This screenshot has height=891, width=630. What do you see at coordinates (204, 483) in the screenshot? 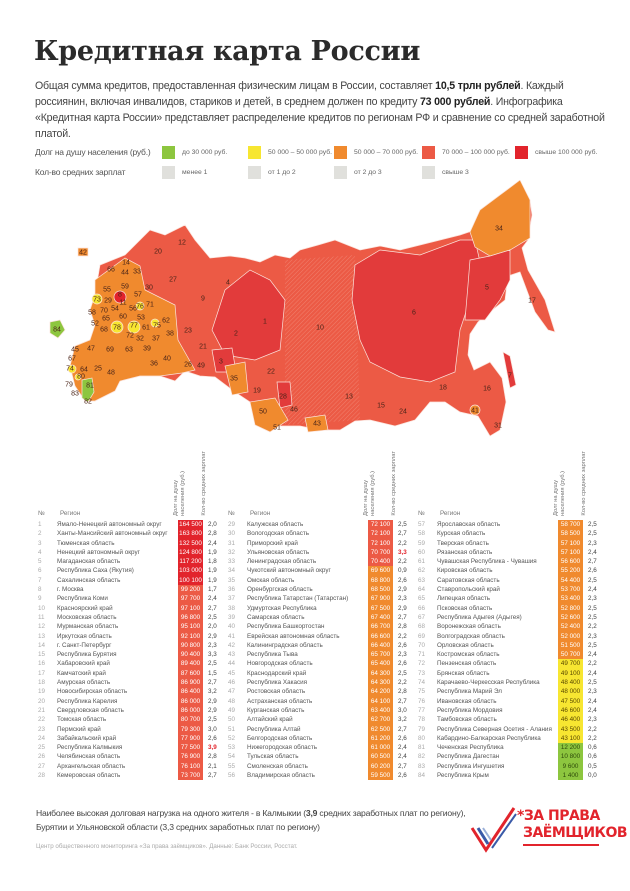
I see `header-salaries: Кол-во средних зарплат` at bounding box center [204, 483].